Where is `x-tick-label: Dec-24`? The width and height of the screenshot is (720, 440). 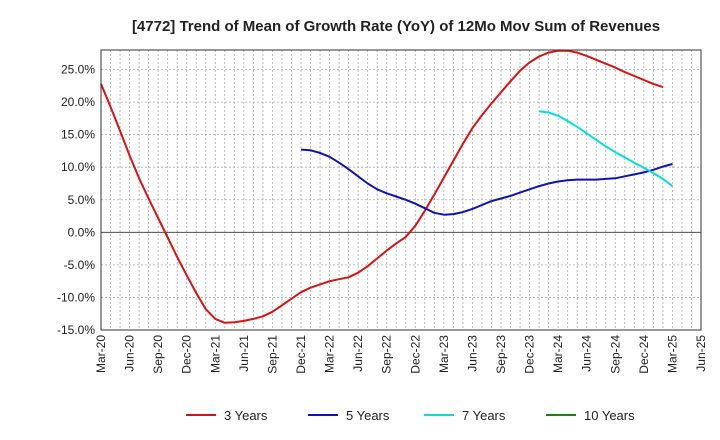
x-tick-label: Dec-24 is located at coordinates (644, 354).